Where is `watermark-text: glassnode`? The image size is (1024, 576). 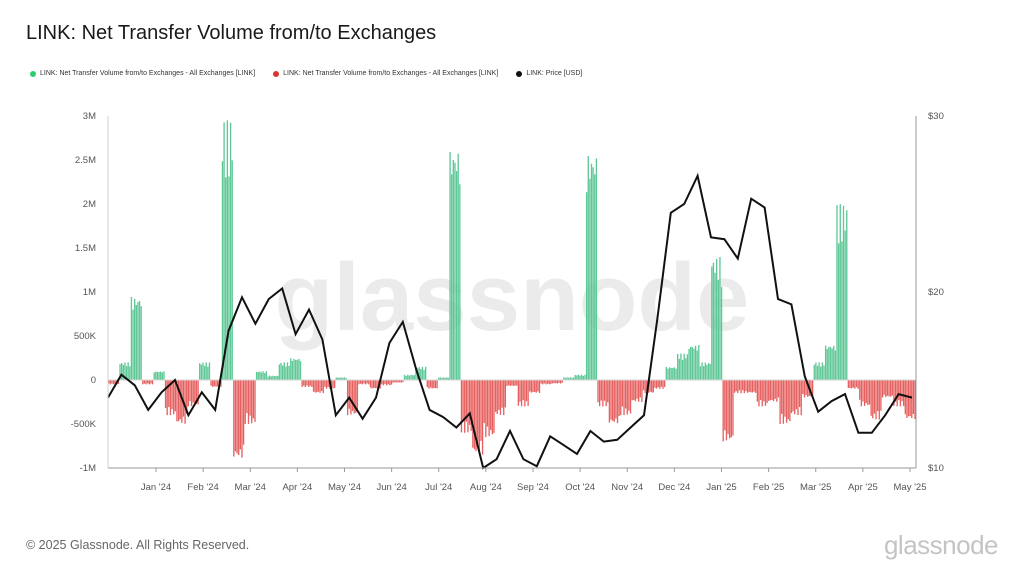
watermark-text: glassnode is located at coordinates (512, 297).